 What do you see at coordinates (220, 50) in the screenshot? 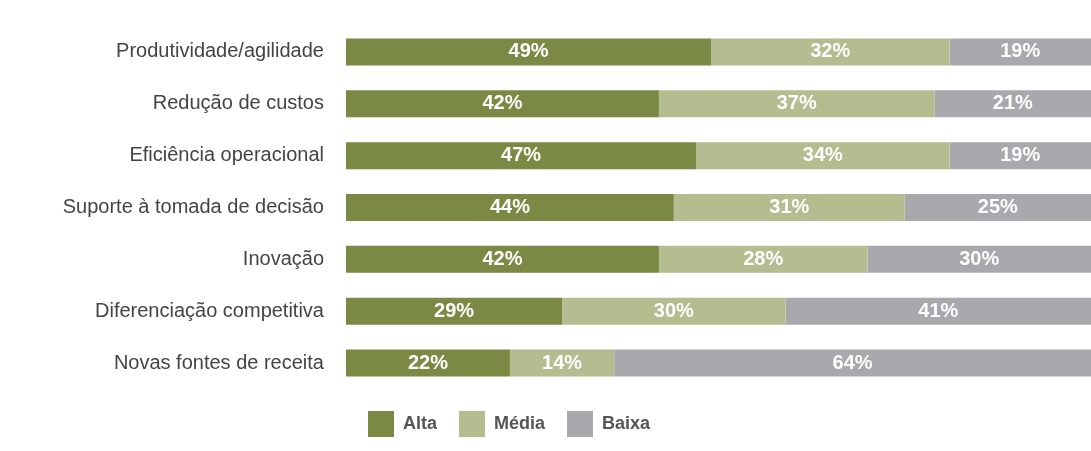
I see `y-tick-label: Produtividade/agilidade` at bounding box center [220, 50].